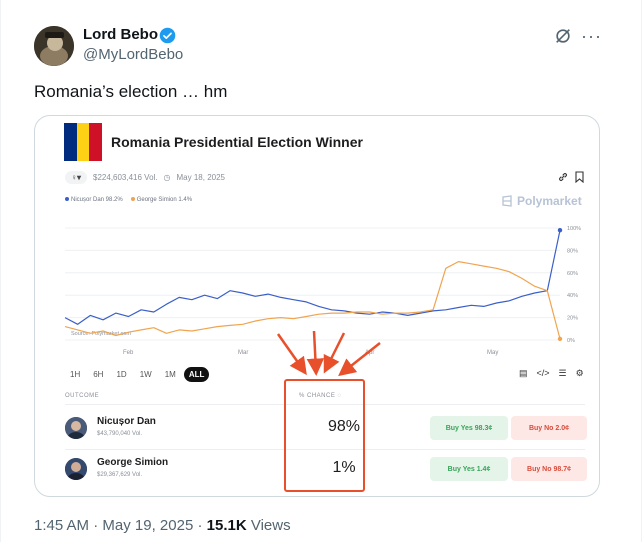  What do you see at coordinates (469, 469) in the screenshot?
I see `buy-yes-button: Buy Yes 1.4¢` at bounding box center [469, 469].